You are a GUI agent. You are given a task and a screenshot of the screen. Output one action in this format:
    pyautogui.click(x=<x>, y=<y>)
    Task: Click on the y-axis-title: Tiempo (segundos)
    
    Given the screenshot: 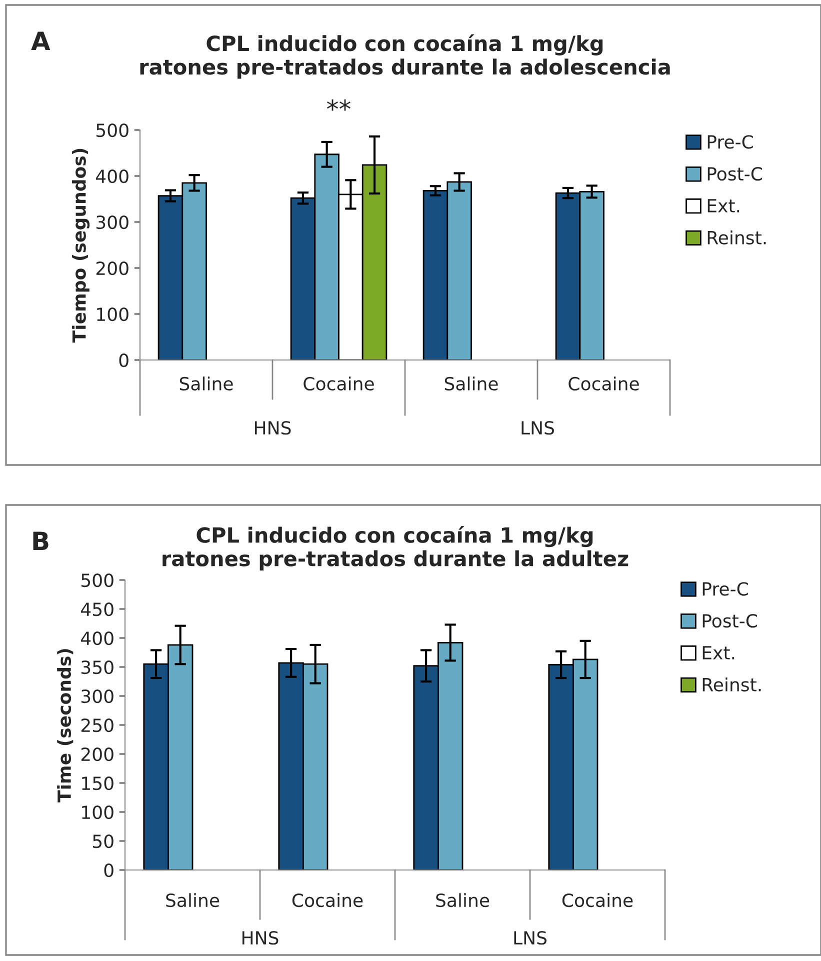 What is the action you would take?
    pyautogui.click(x=81, y=245)
    